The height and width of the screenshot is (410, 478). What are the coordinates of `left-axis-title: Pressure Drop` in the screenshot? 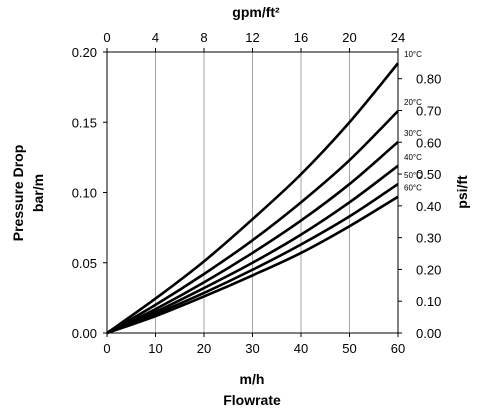 It's located at (18, 193).